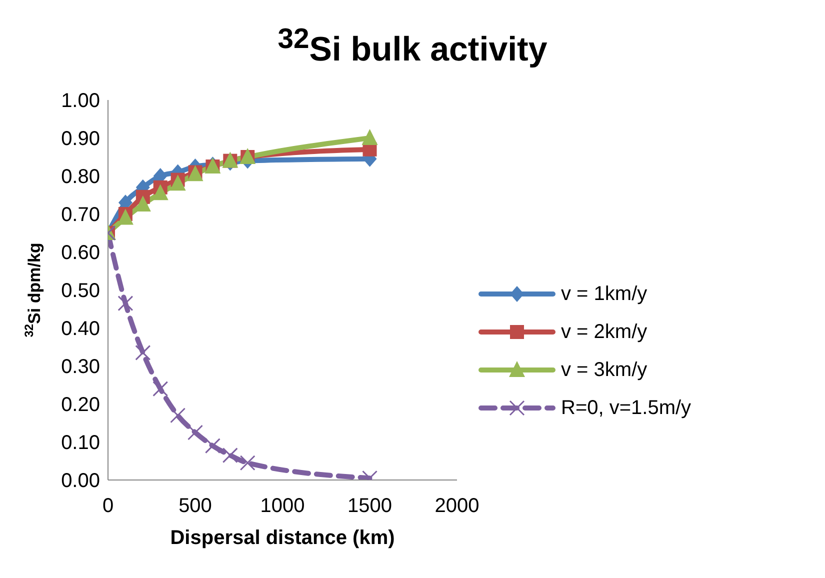 The width and height of the screenshot is (825, 578). I want to click on chart-title: $^{32}$Si bulk activity, so click(412, 46).